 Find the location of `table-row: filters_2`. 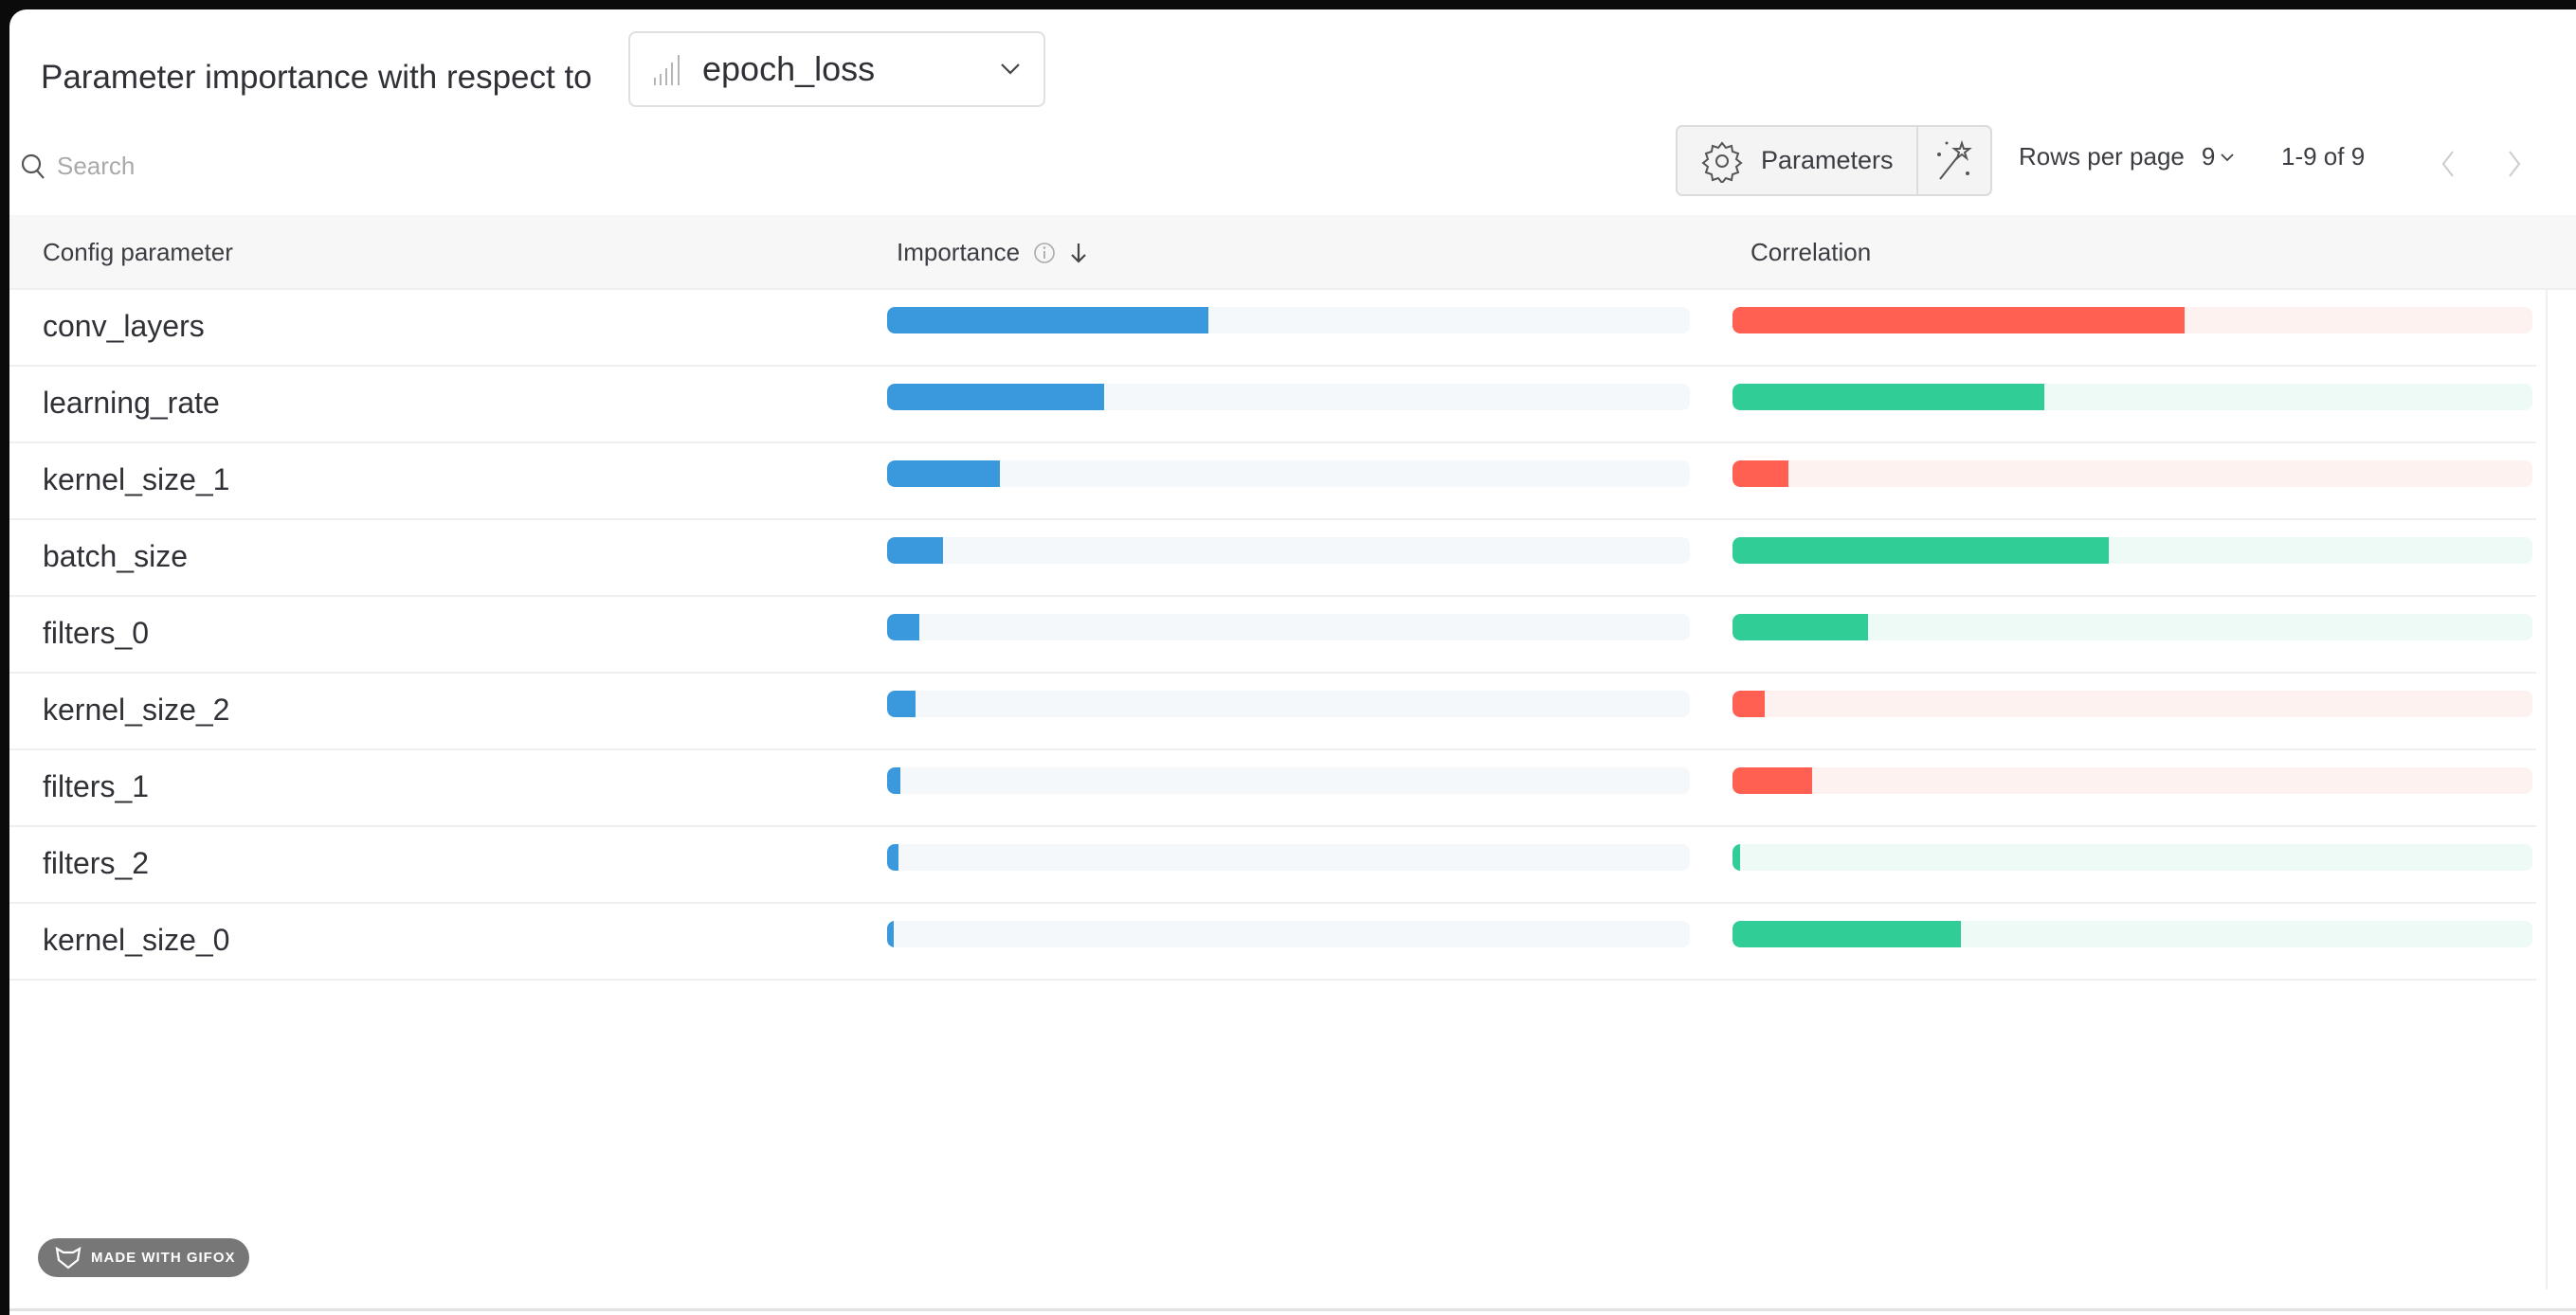

table-row: filters_2 is located at coordinates (1272, 866).